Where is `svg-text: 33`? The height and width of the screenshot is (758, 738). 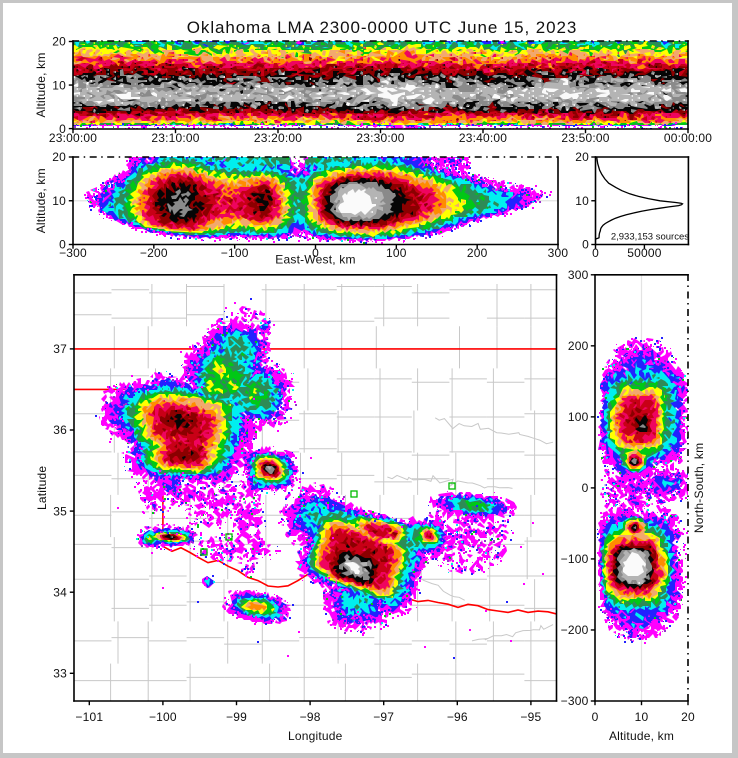
svg-text: 33 is located at coordinates (60, 674).